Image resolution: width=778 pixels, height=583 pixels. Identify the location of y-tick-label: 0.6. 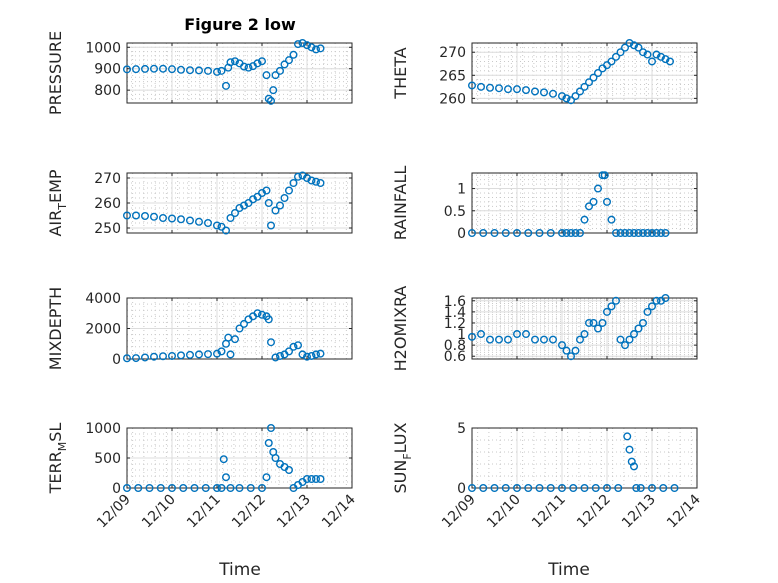
(455, 357).